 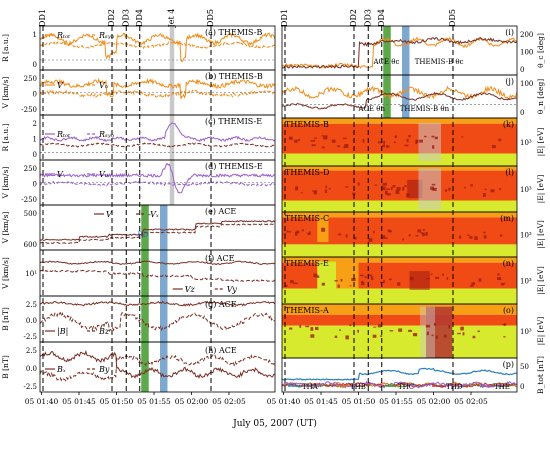 I want to click on y-tick-label: 2.5, so click(x=31, y=351).